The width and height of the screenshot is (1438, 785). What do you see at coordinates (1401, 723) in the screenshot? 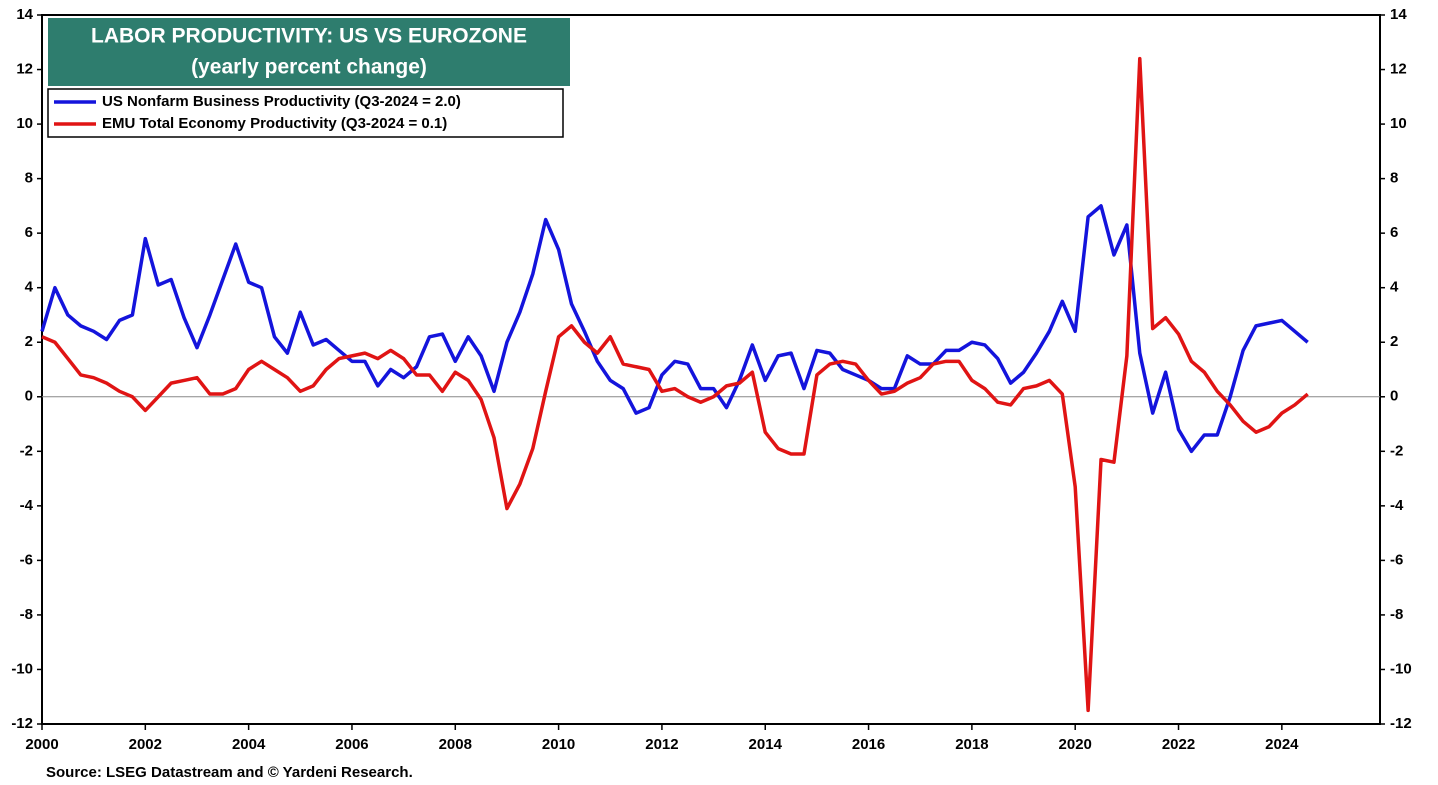
I see `y2-tick-label: -12` at bounding box center [1401, 723].